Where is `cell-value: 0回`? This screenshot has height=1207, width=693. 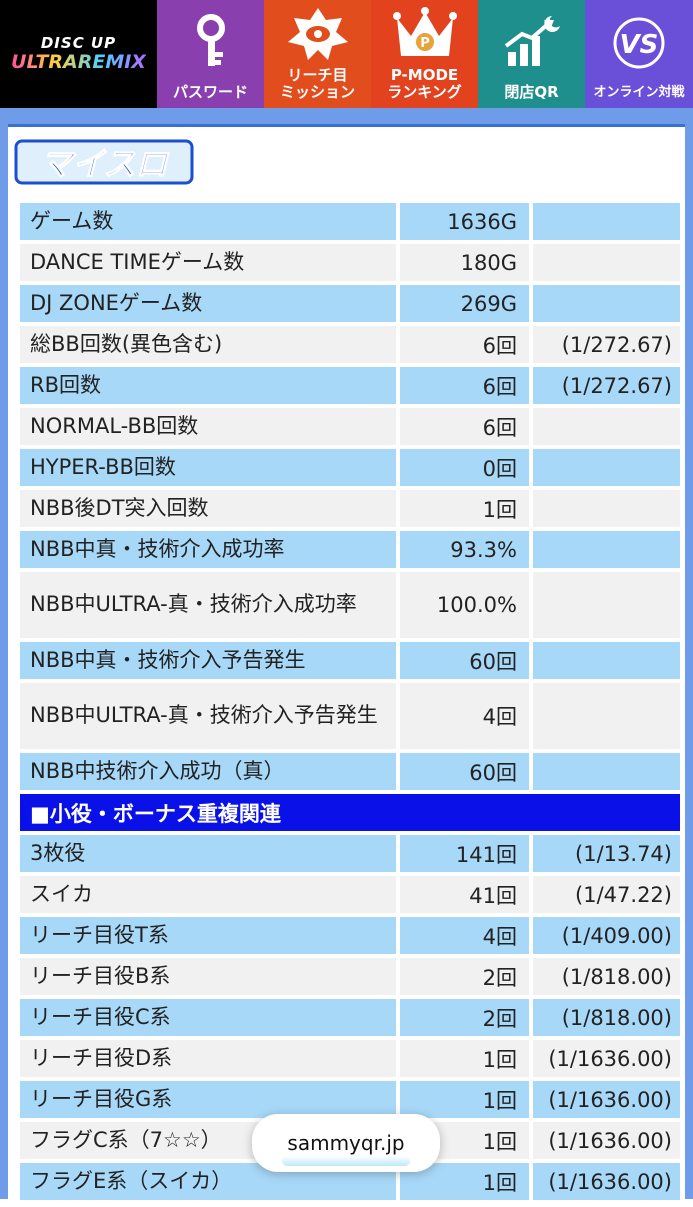 cell-value: 0回 is located at coordinates (464, 467).